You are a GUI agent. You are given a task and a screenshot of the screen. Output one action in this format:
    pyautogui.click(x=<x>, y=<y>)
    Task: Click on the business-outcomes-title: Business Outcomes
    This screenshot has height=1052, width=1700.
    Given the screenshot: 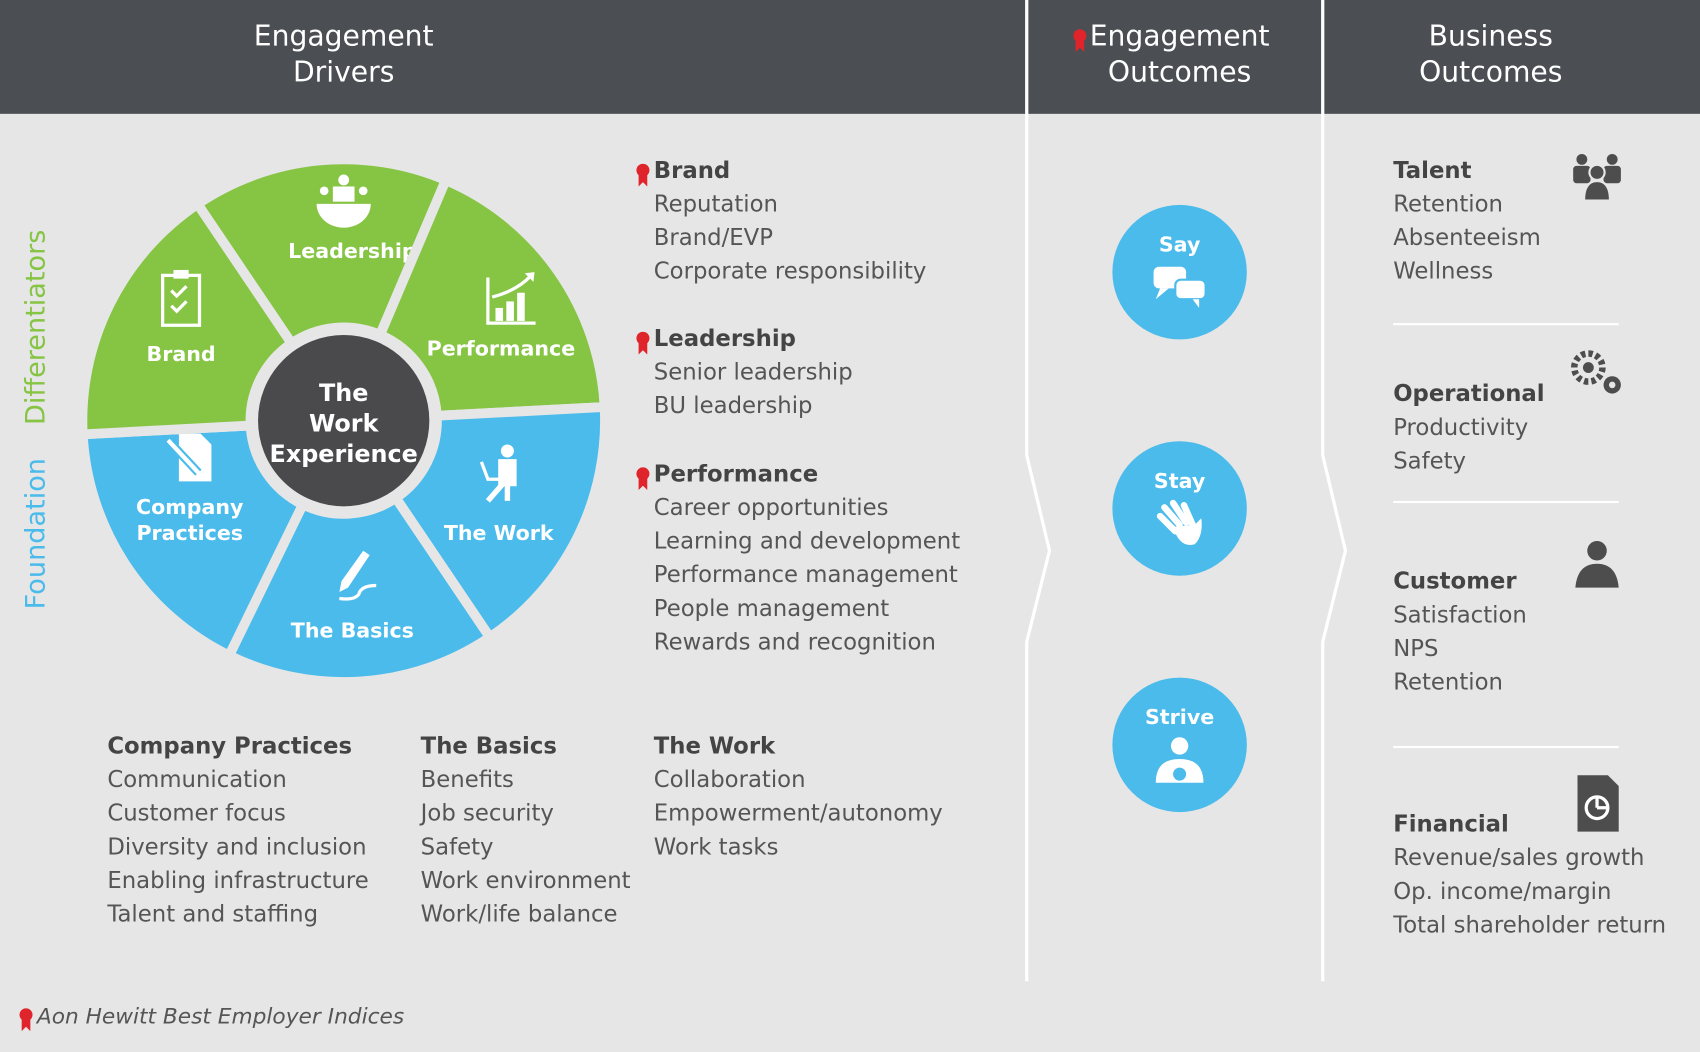 What is the action you would take?
    pyautogui.click(x=1490, y=56)
    